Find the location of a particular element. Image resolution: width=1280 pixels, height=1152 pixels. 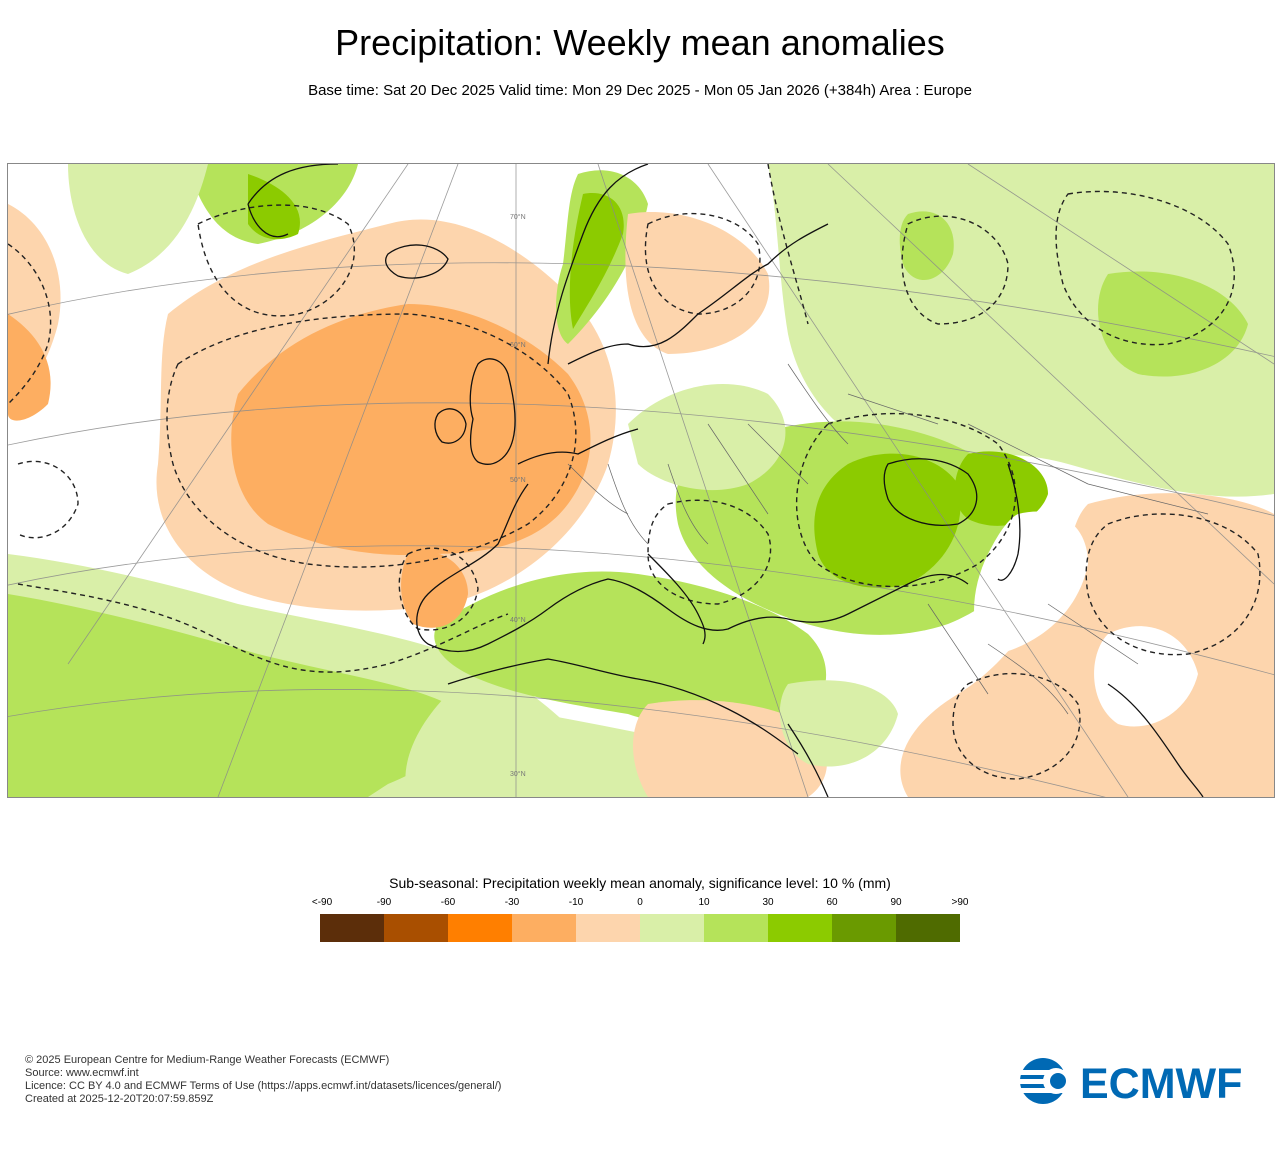

legend-label: 10 is located at coordinates (704, 902).